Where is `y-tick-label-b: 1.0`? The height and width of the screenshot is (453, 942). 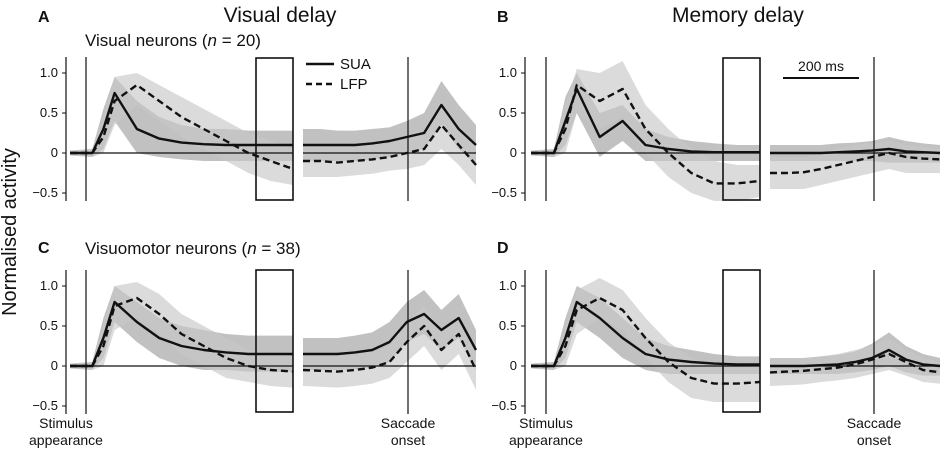 y-tick-label-b: 1.0 is located at coordinates (508, 72).